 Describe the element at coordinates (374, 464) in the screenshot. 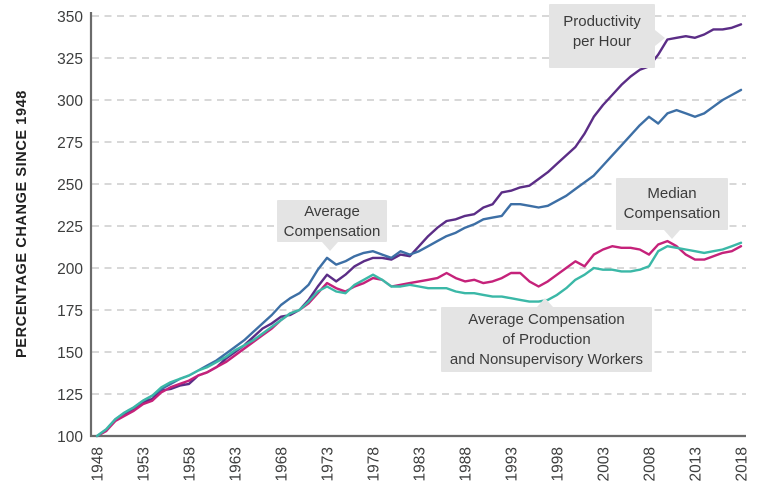

I see `x-tick-label: 1978` at that location.